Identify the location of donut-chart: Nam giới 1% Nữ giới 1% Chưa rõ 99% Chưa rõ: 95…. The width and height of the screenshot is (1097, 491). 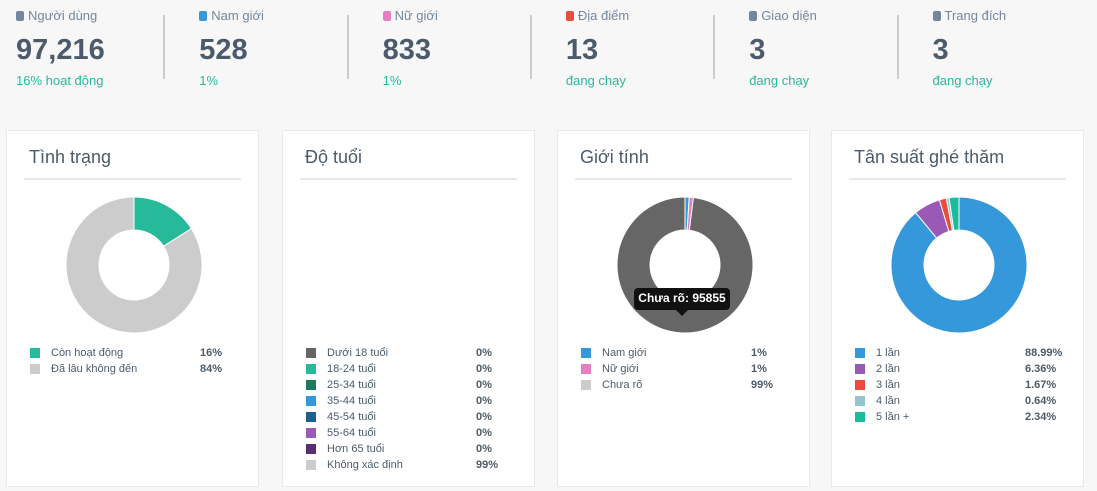
(677, 293).